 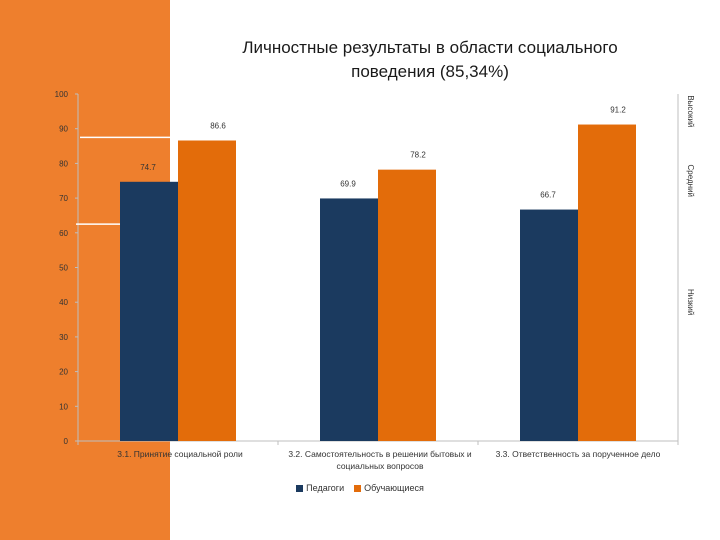 I want to click on legend-label-teachers: Педагоги, so click(x=325, y=488).